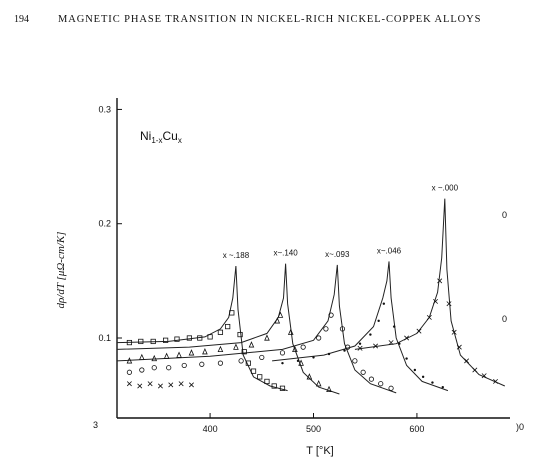 The width and height of the screenshot is (557, 461). Describe the element at coordinates (104, 109) in the screenshot. I see `y-tick-label: 0.3` at that location.